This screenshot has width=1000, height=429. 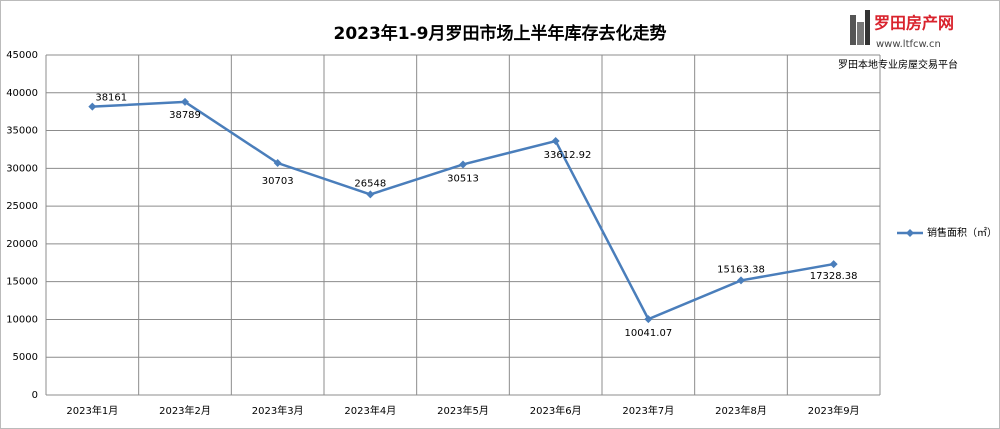 I want to click on y-tick-label: 10000, so click(x=22, y=319).